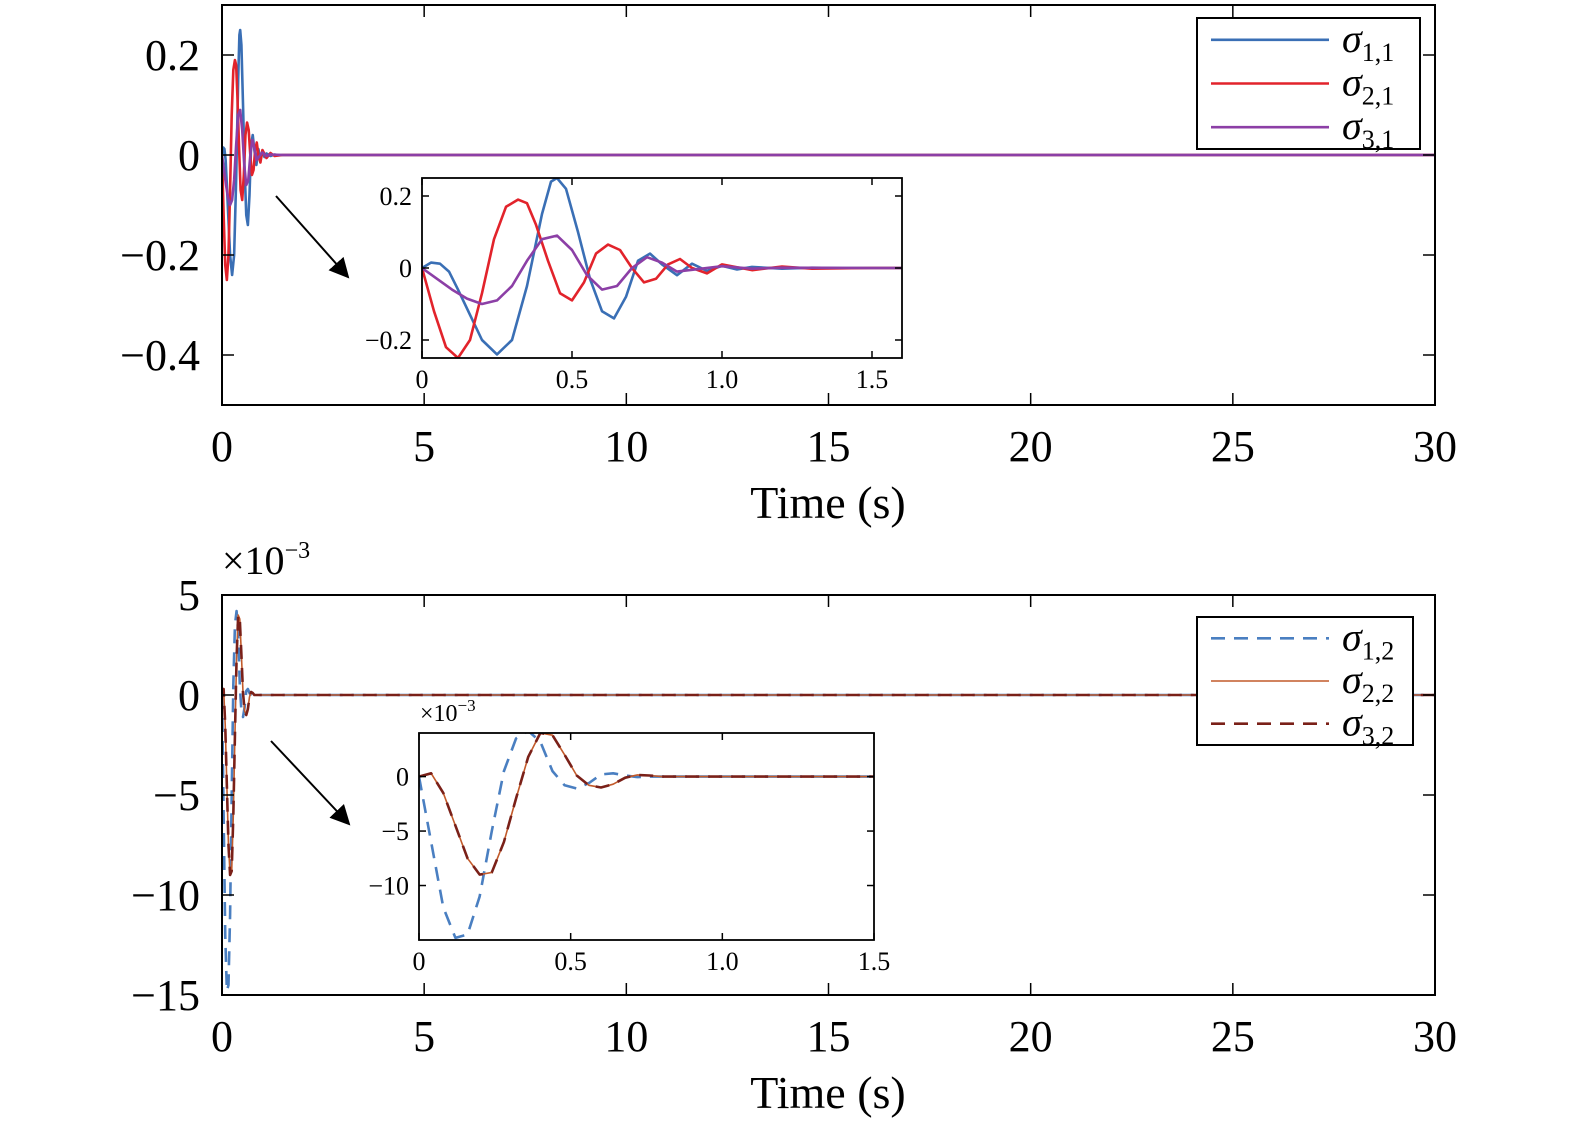 The height and width of the screenshot is (1132, 1575). I want to click on top-inset-axes: 0 0.5 1.0 1.5−0.200.2, so click(633, 286).